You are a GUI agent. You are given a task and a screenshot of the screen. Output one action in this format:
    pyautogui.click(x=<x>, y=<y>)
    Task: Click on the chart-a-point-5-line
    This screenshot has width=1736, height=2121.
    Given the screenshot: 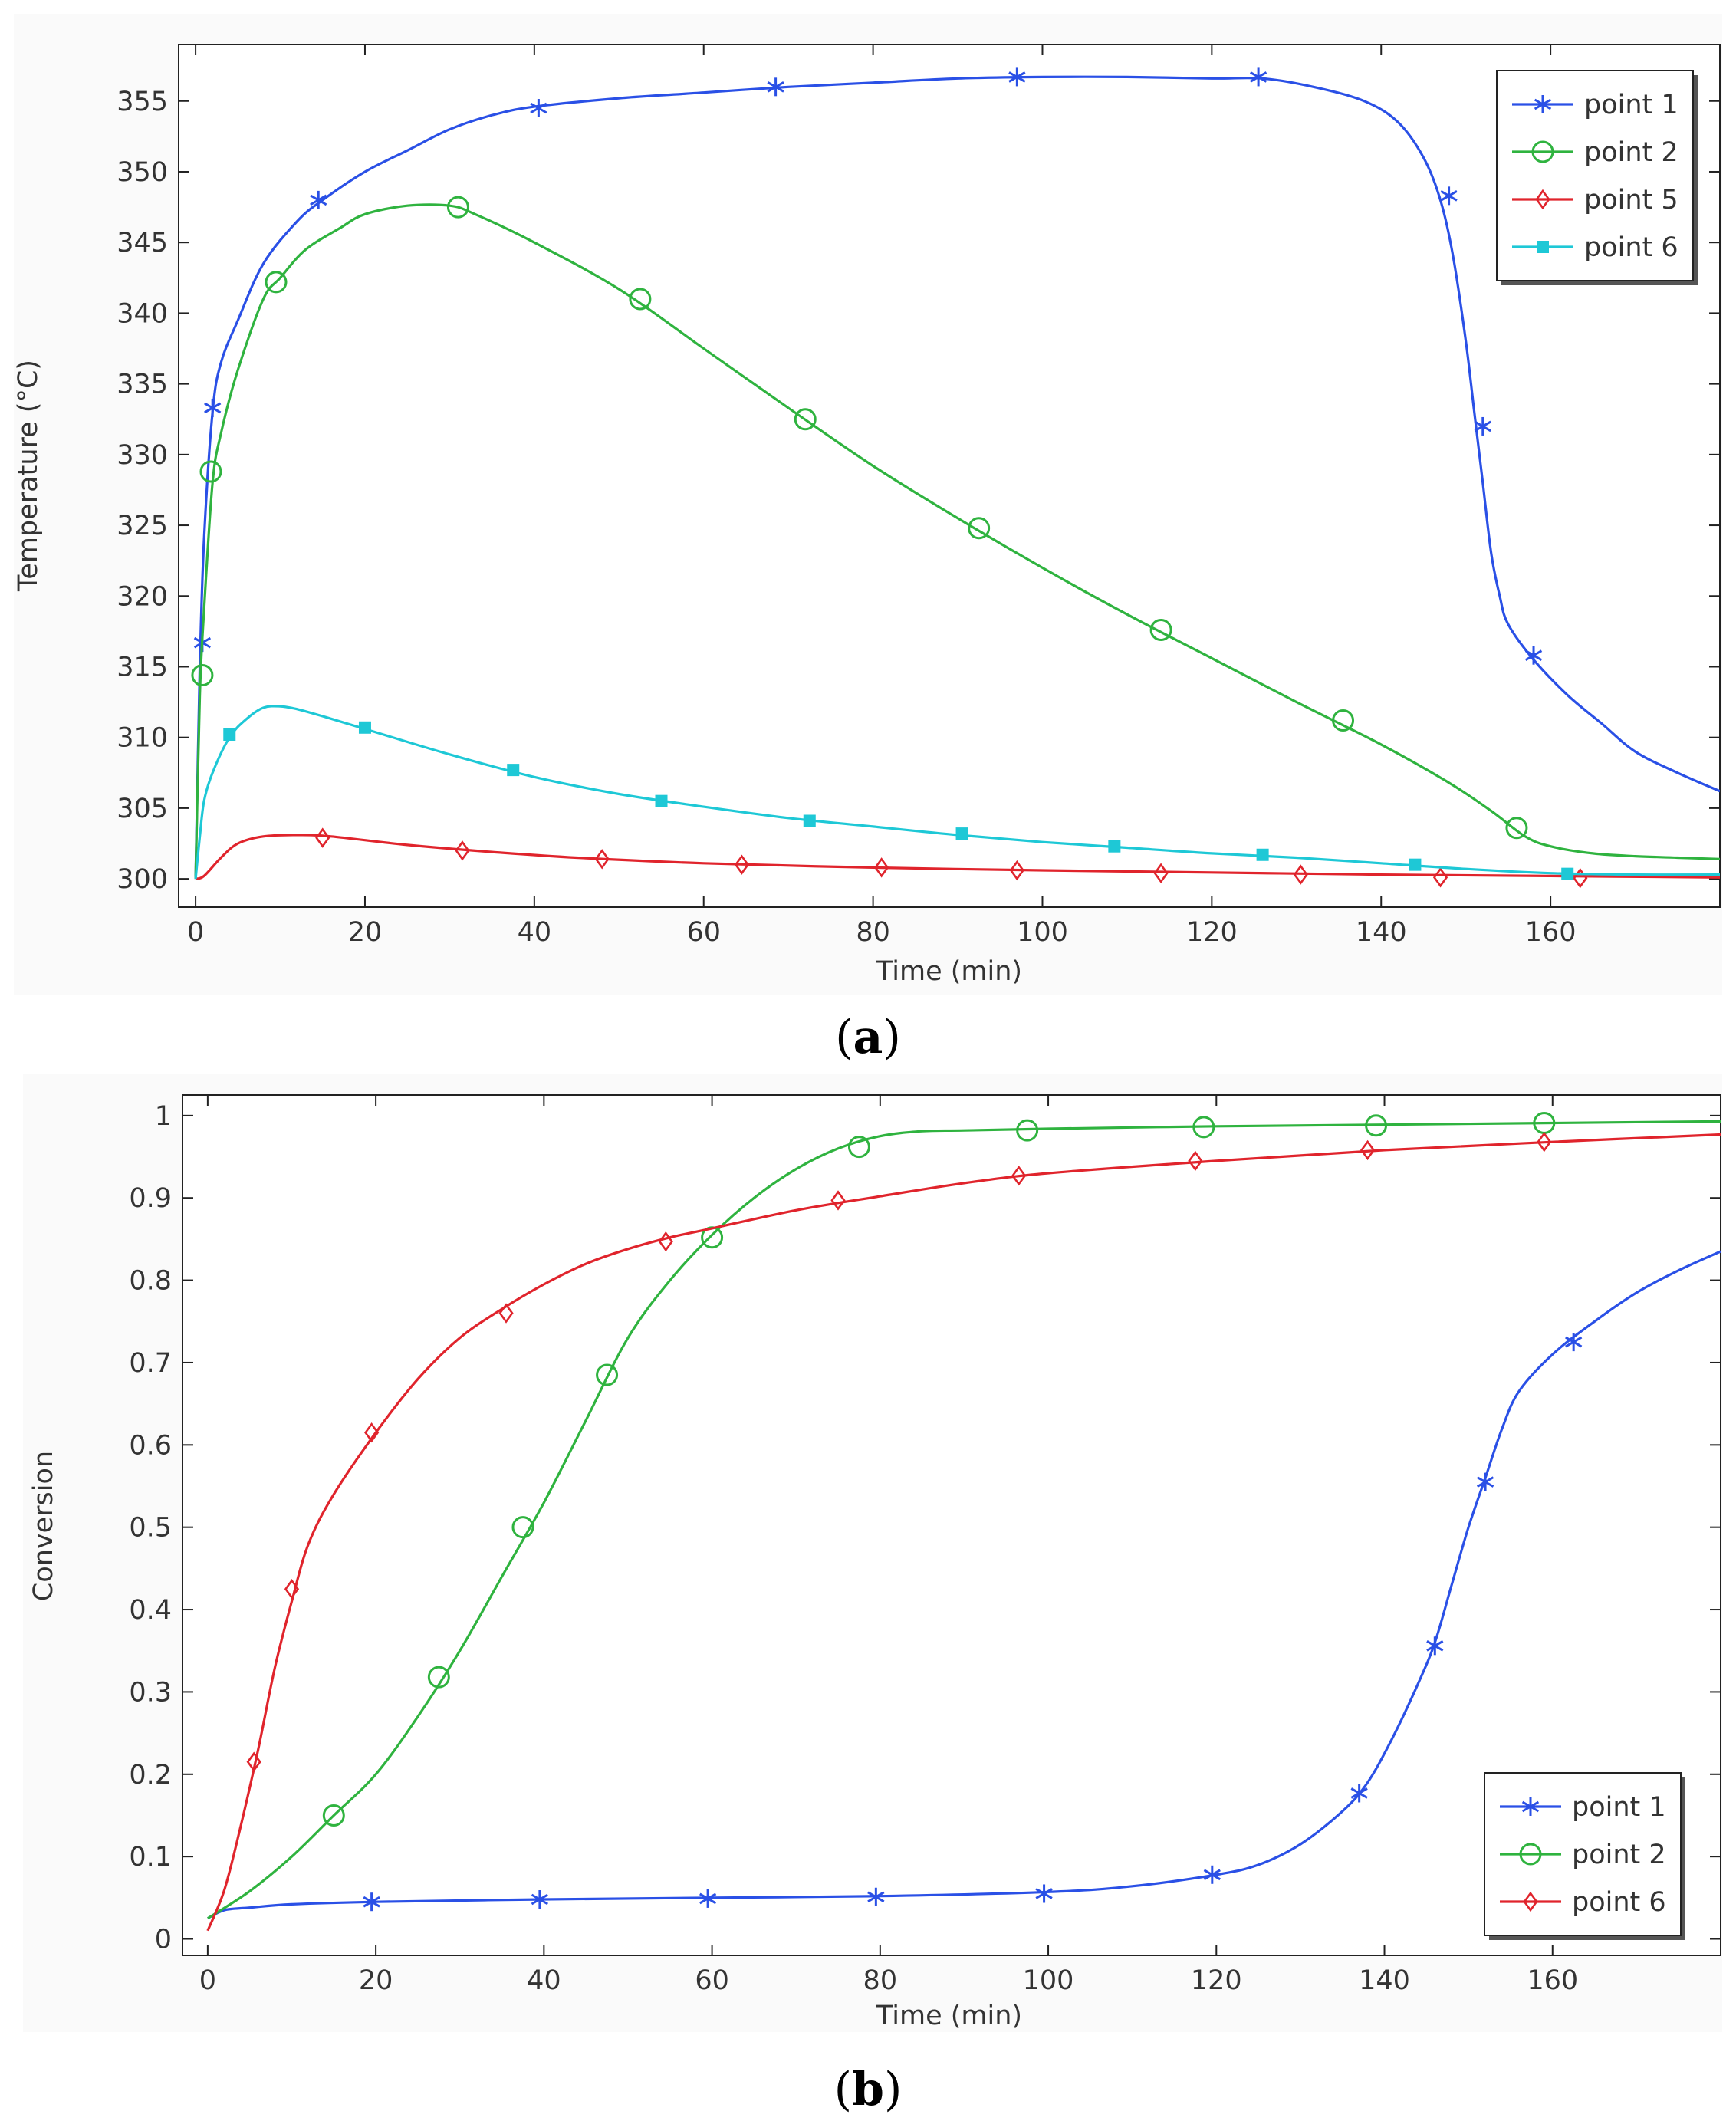 What is the action you would take?
    pyautogui.click(x=957, y=857)
    